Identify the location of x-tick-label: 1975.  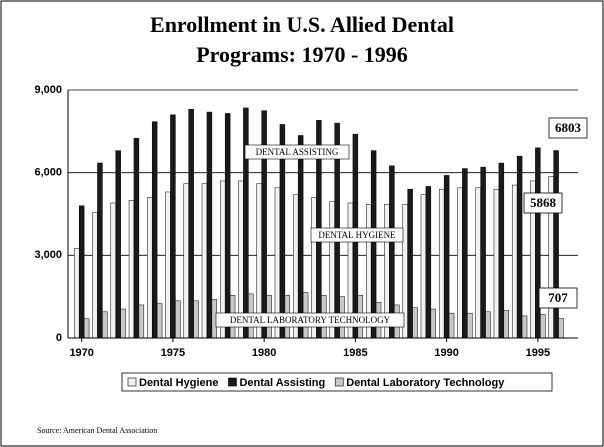
(173, 353).